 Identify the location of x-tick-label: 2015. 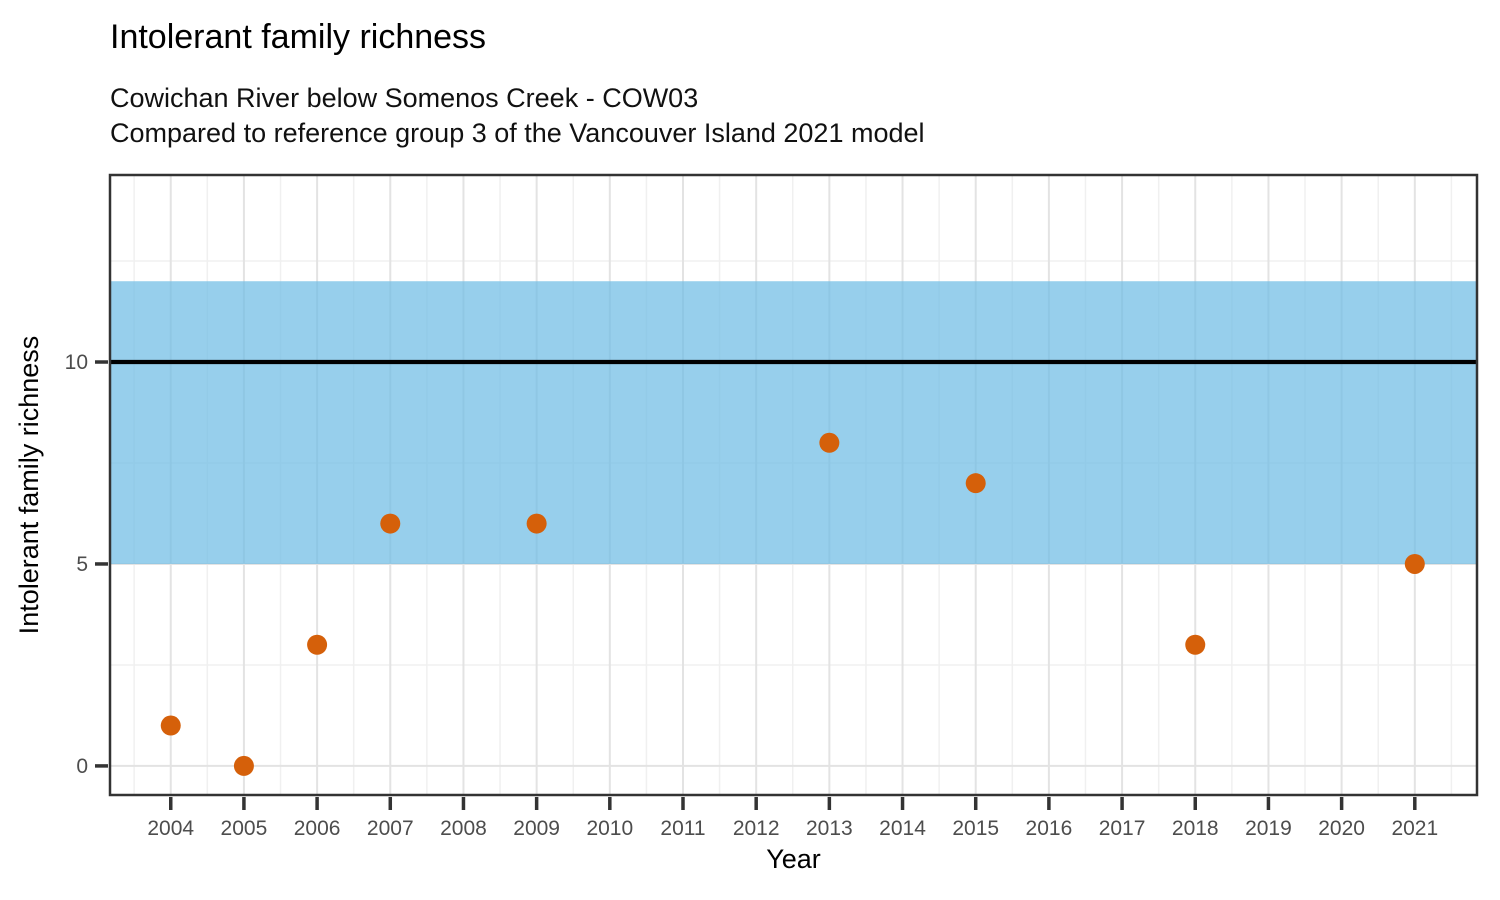
(975, 828).